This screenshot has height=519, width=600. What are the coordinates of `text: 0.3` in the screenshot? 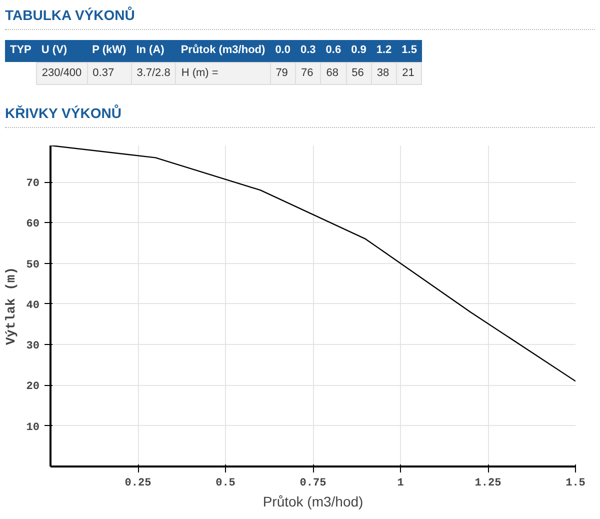 It's located at (308, 51).